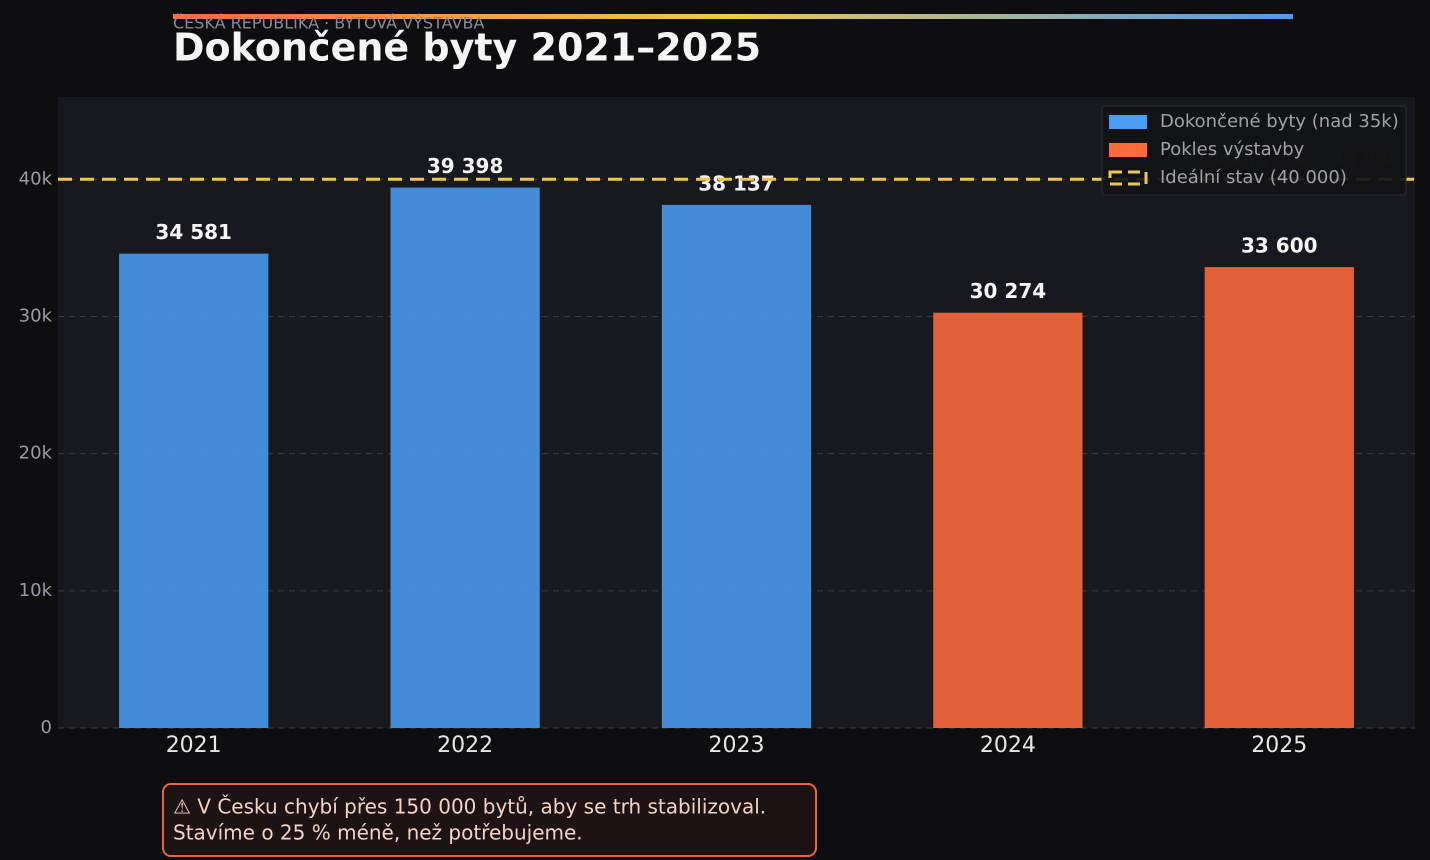 The image size is (1430, 860). What do you see at coordinates (1008, 745) in the screenshot?
I see `x-tick-label: 2024` at bounding box center [1008, 745].